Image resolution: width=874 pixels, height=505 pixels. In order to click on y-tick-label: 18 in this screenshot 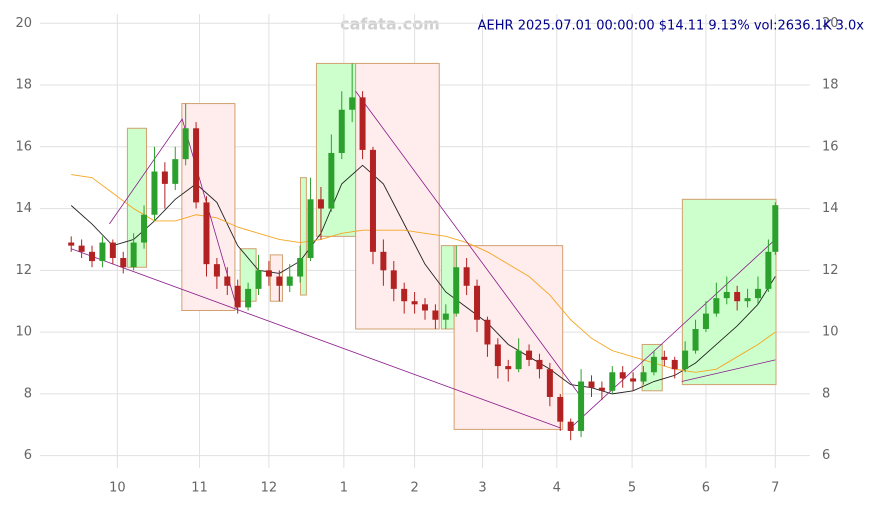, I will do `click(23, 85)`.